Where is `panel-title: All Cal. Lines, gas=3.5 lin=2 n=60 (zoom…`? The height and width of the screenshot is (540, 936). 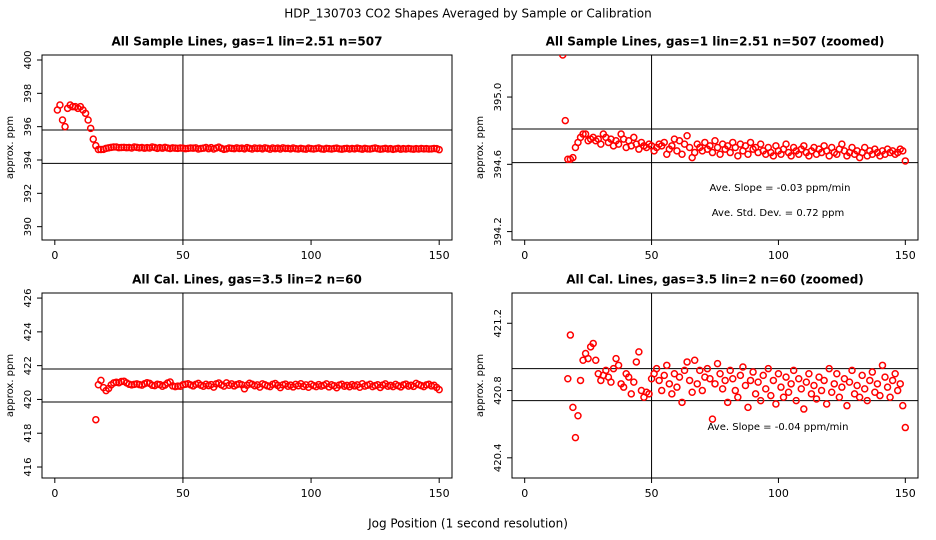 panel-title: All Cal. Lines, gas=3.5 lin=2 n=60 (zoom… is located at coordinates (715, 280).